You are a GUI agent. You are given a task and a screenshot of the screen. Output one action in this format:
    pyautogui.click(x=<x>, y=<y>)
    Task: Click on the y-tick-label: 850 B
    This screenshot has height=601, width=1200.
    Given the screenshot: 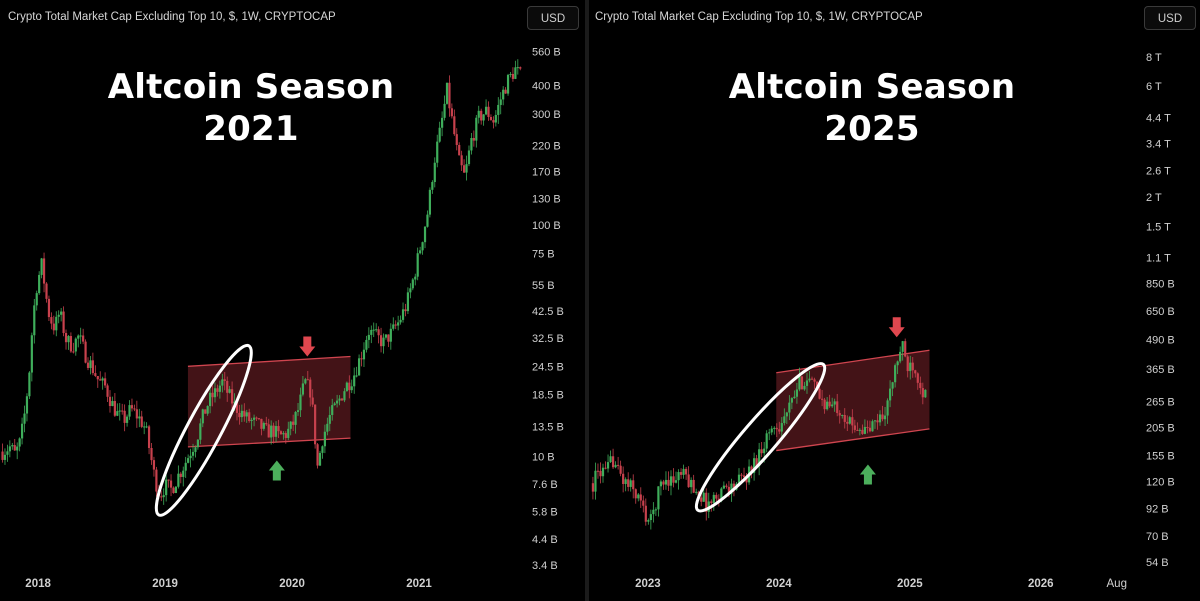 What is the action you would take?
    pyautogui.click(x=1160, y=285)
    